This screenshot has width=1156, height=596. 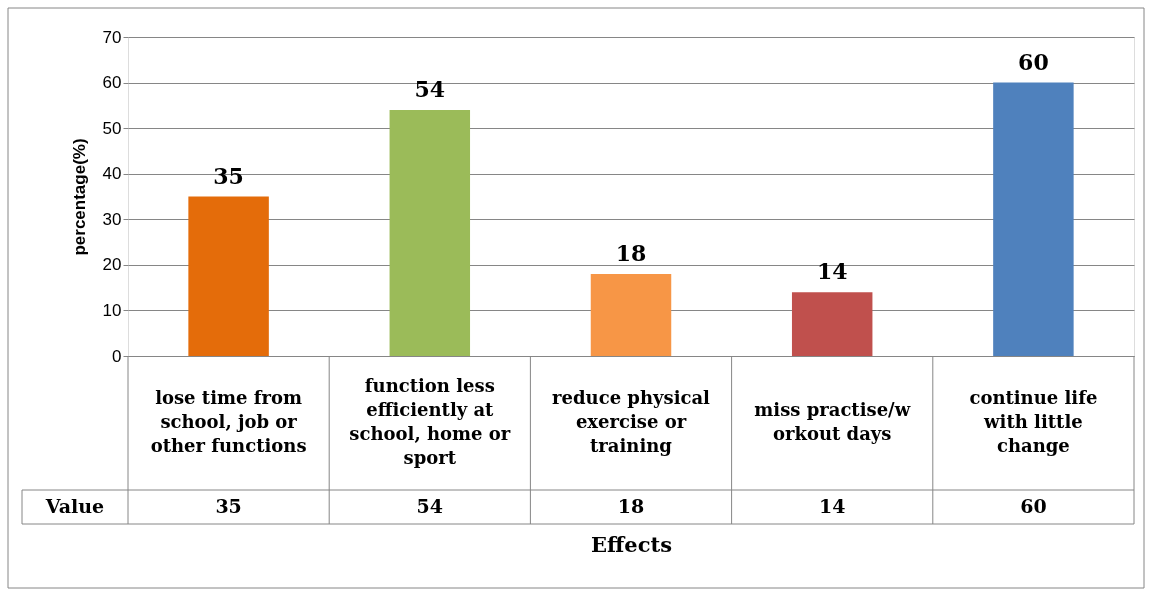 I want to click on data-label: 14, so click(x=832, y=506).